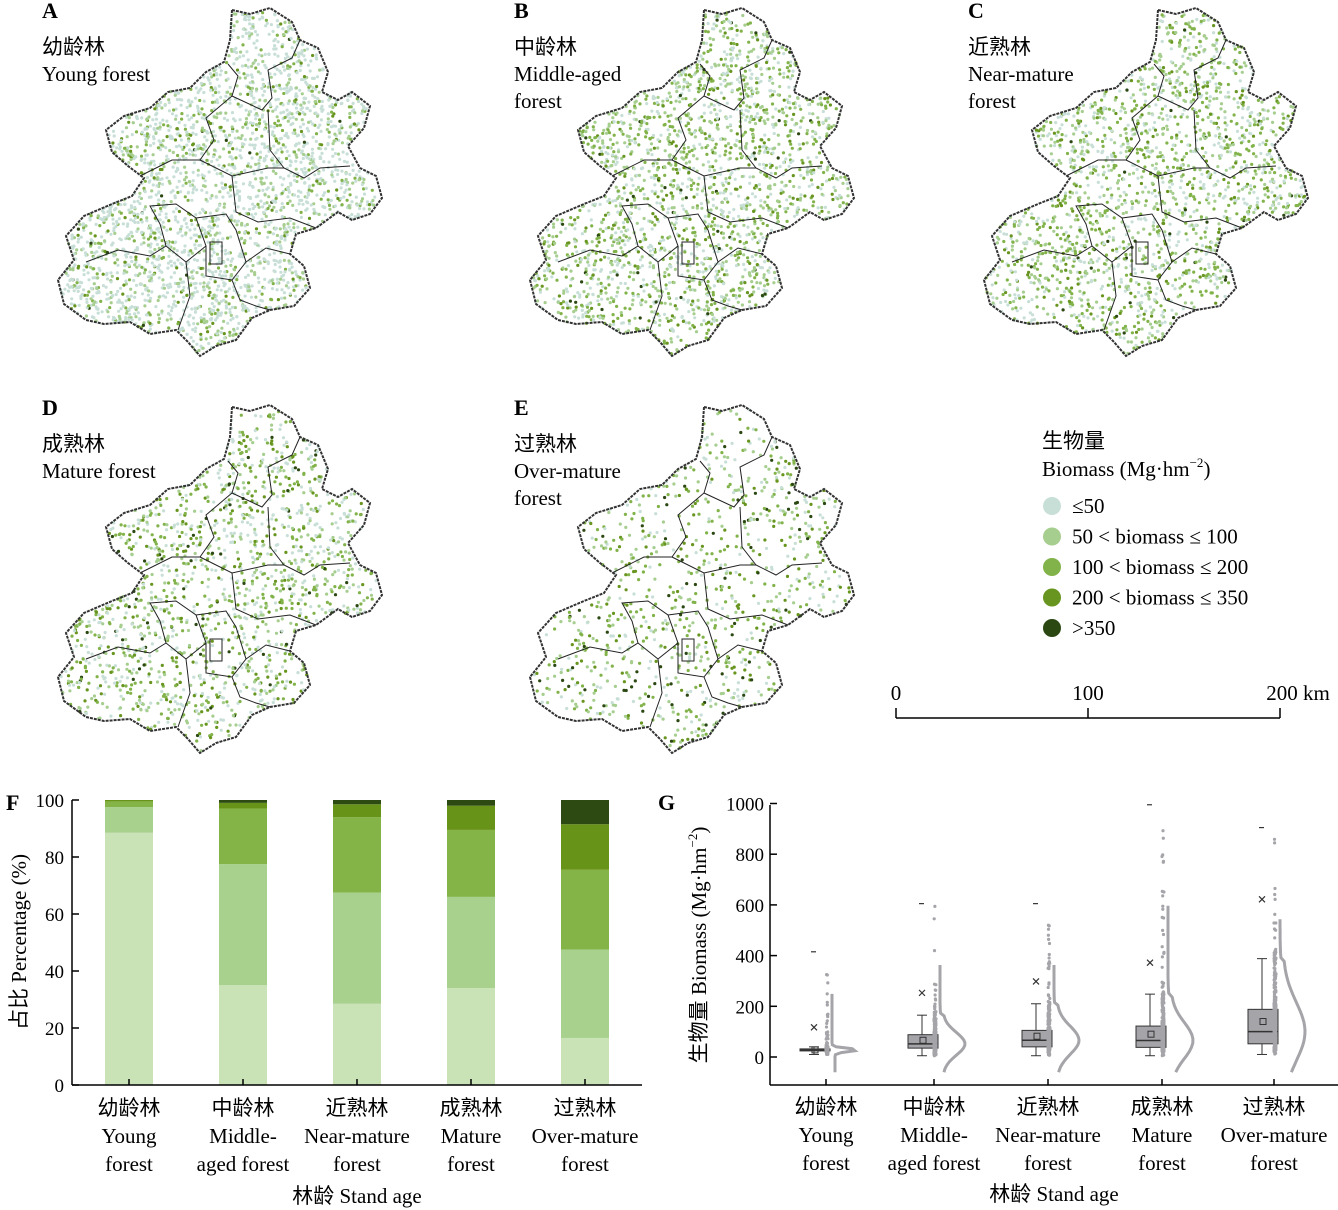  I want to click on map-d: D 成熟林 Mature forest, so click(212, 574).